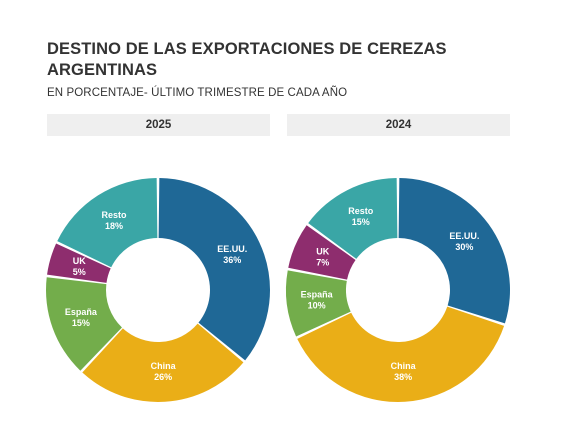  I want to click on slice-label-espa-a-2024: España, so click(317, 294).